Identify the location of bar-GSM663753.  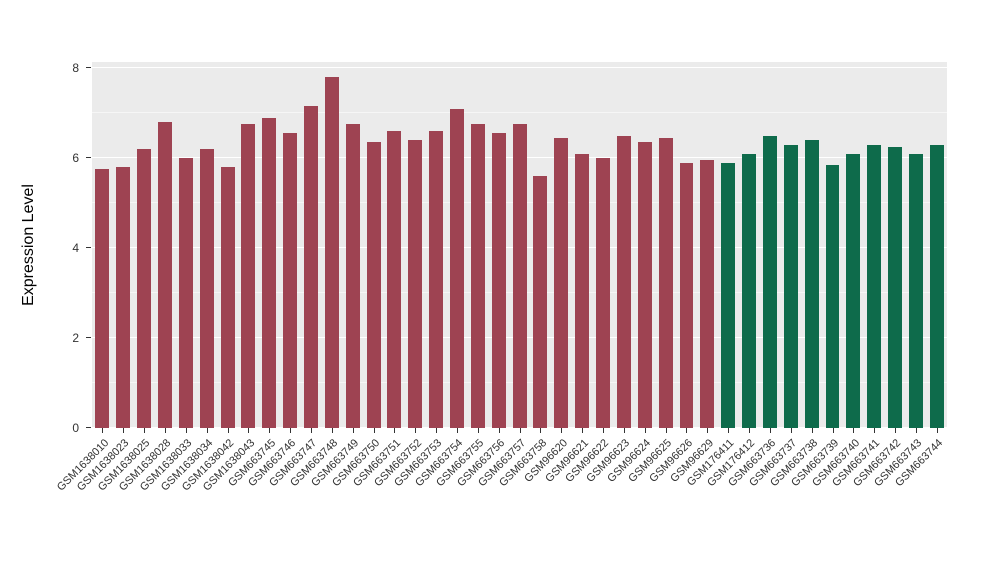
(436, 279).